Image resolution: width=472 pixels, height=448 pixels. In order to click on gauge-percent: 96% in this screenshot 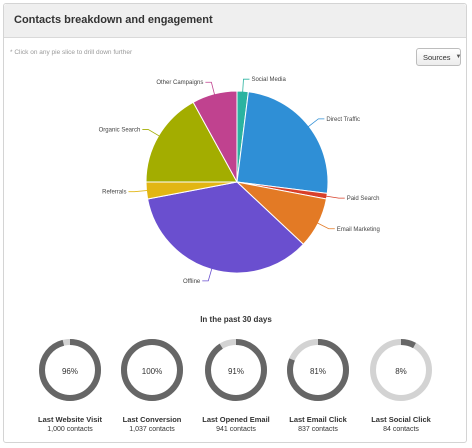, I will do `click(69, 371)`.